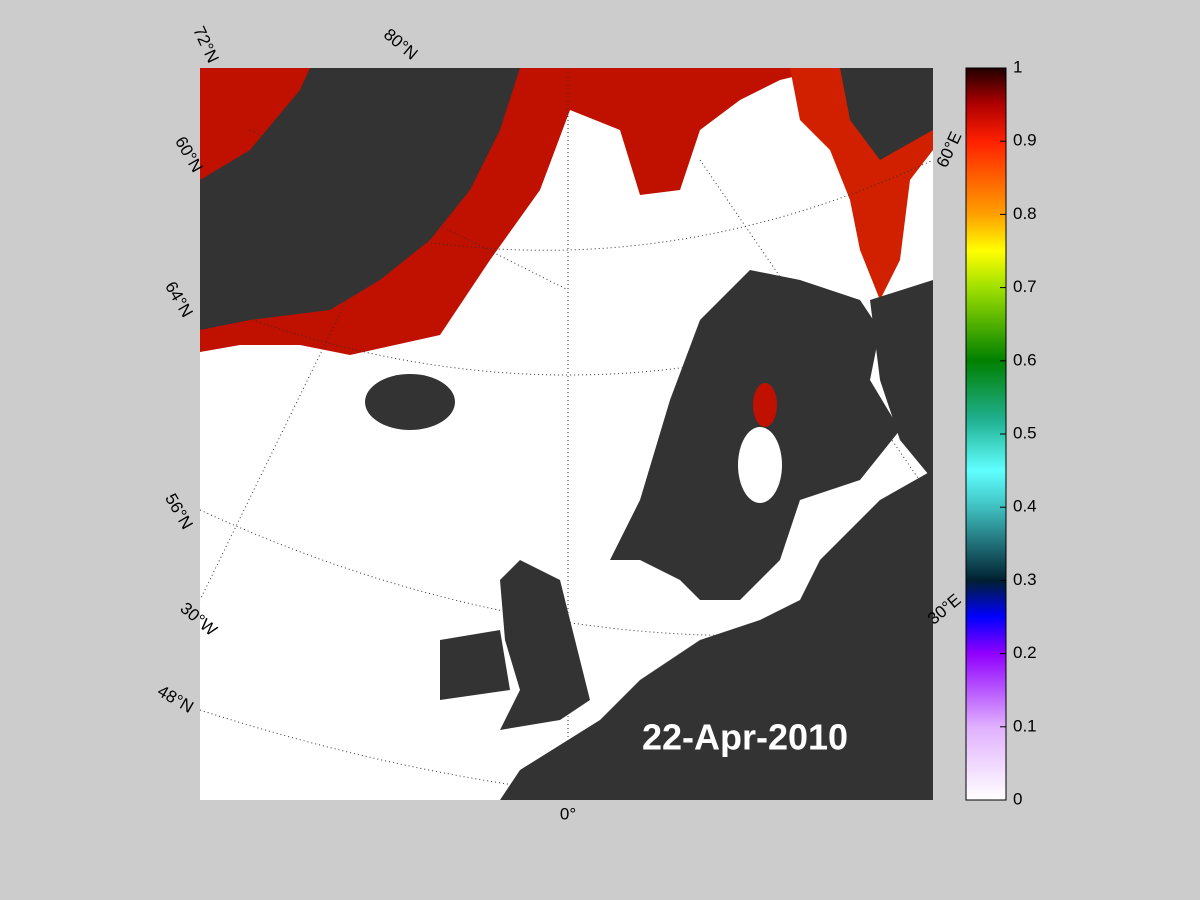 The height and width of the screenshot is (900, 1200). Describe the element at coordinates (178, 511) in the screenshot. I see `grid-label: 56°N` at that location.